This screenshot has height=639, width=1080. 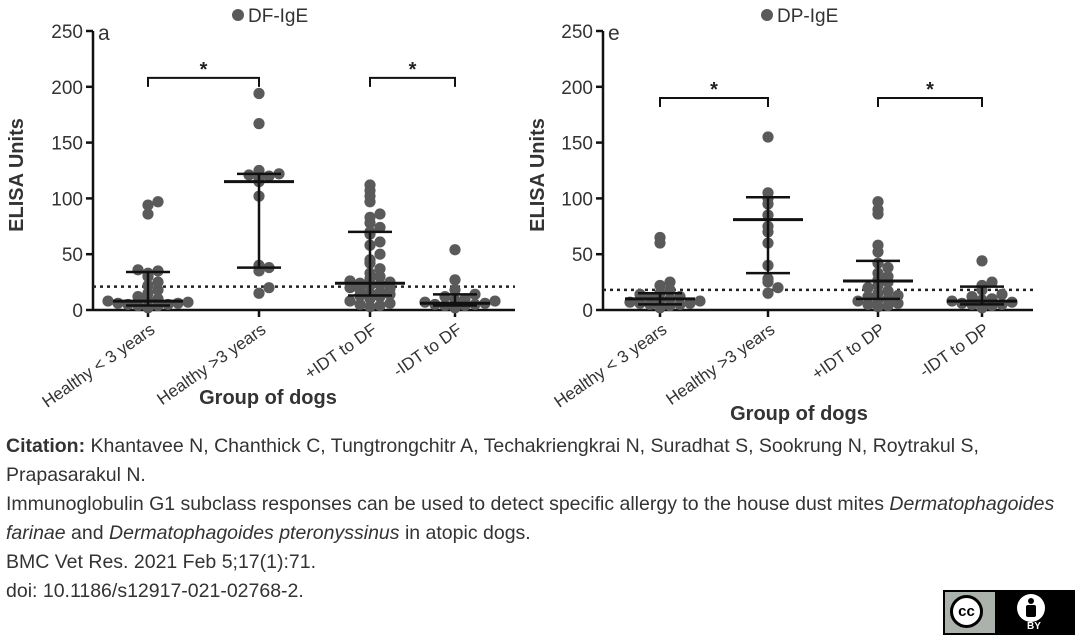 I want to click on legend-label: DF-IgE, so click(x=278, y=16).